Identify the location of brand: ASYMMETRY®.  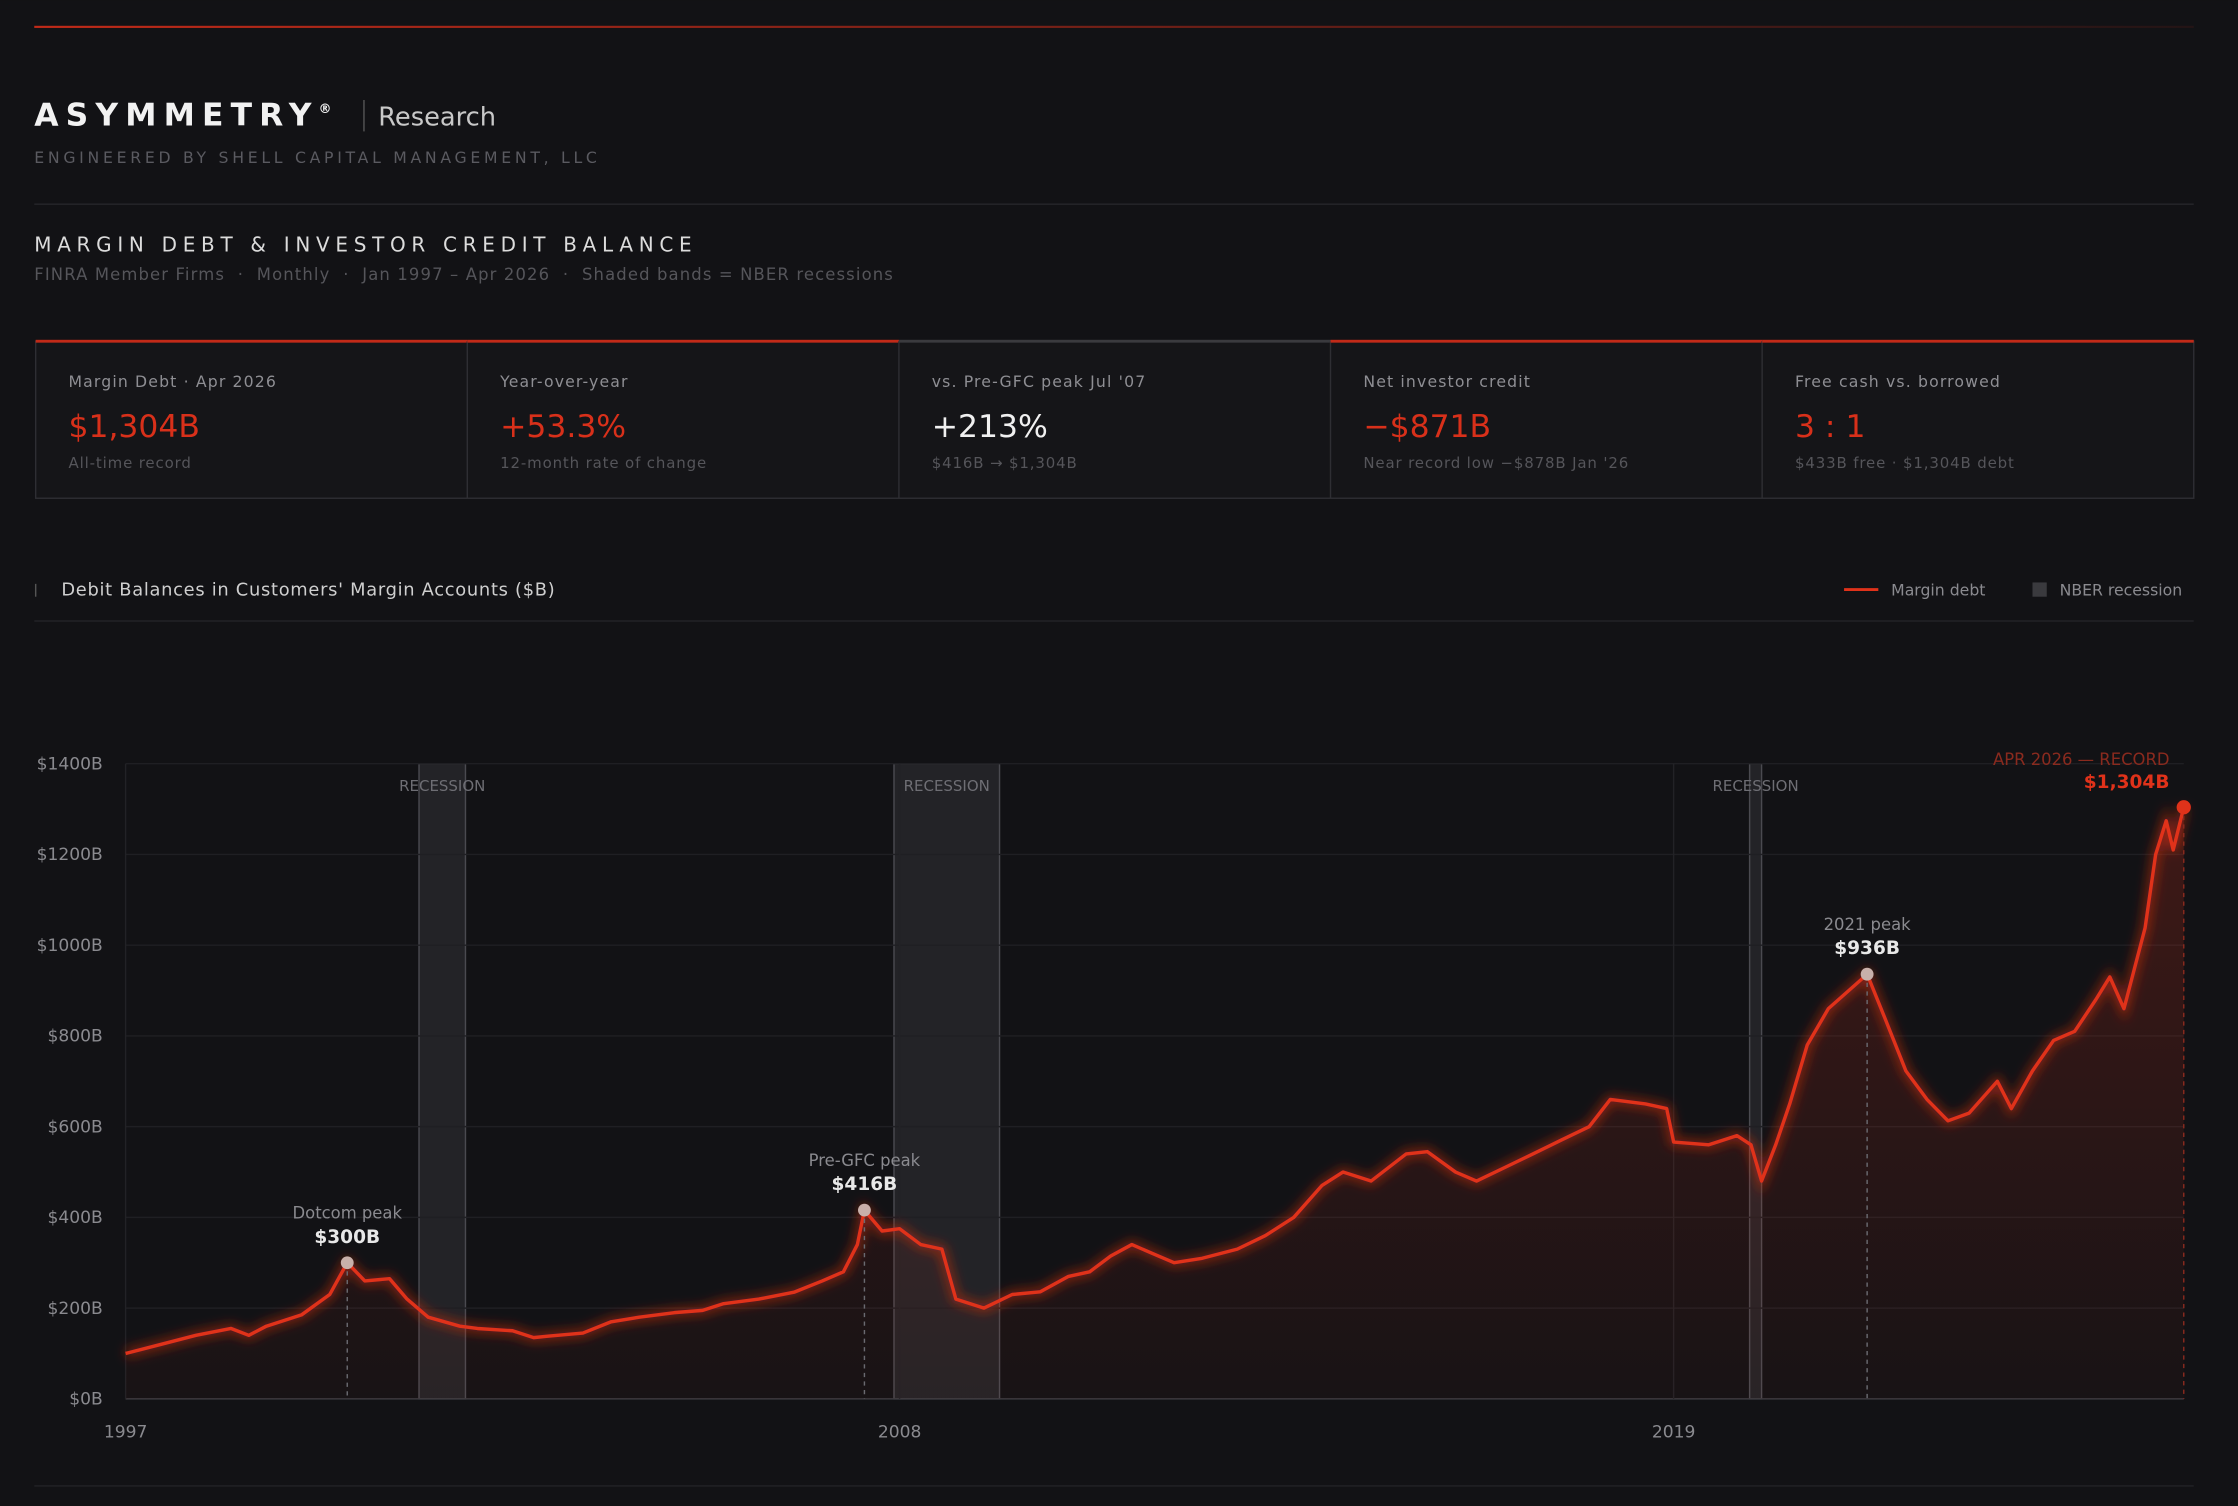
(186, 116).